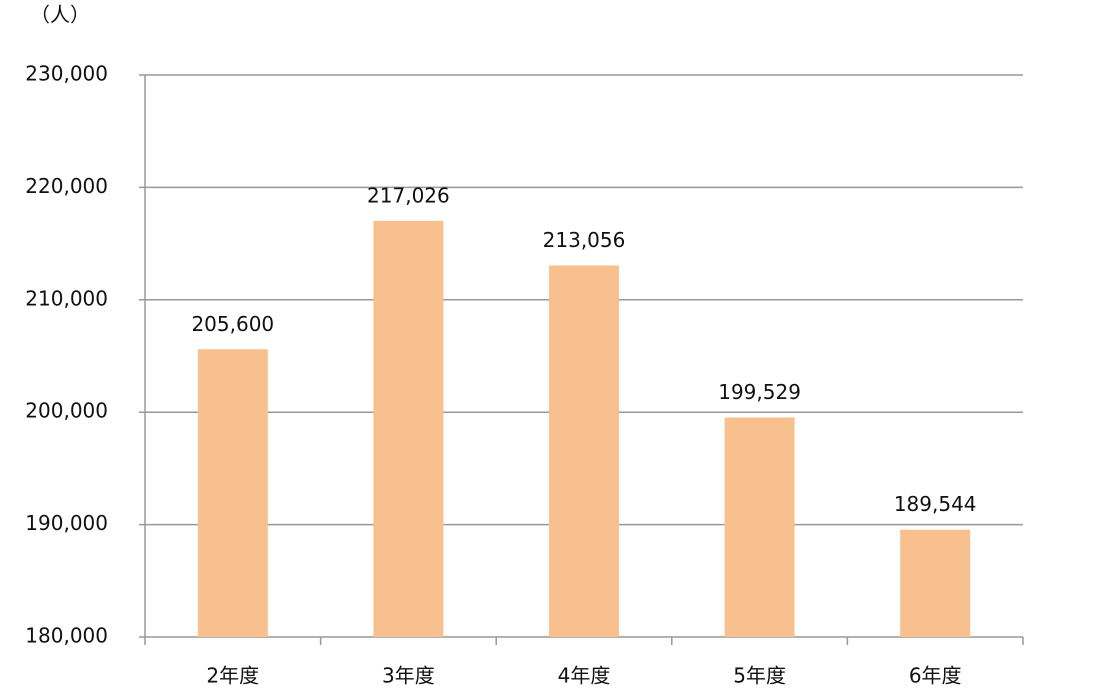 The height and width of the screenshot is (694, 1094). What do you see at coordinates (66, 523) in the screenshot?
I see `y-tick-label: 190,000` at bounding box center [66, 523].